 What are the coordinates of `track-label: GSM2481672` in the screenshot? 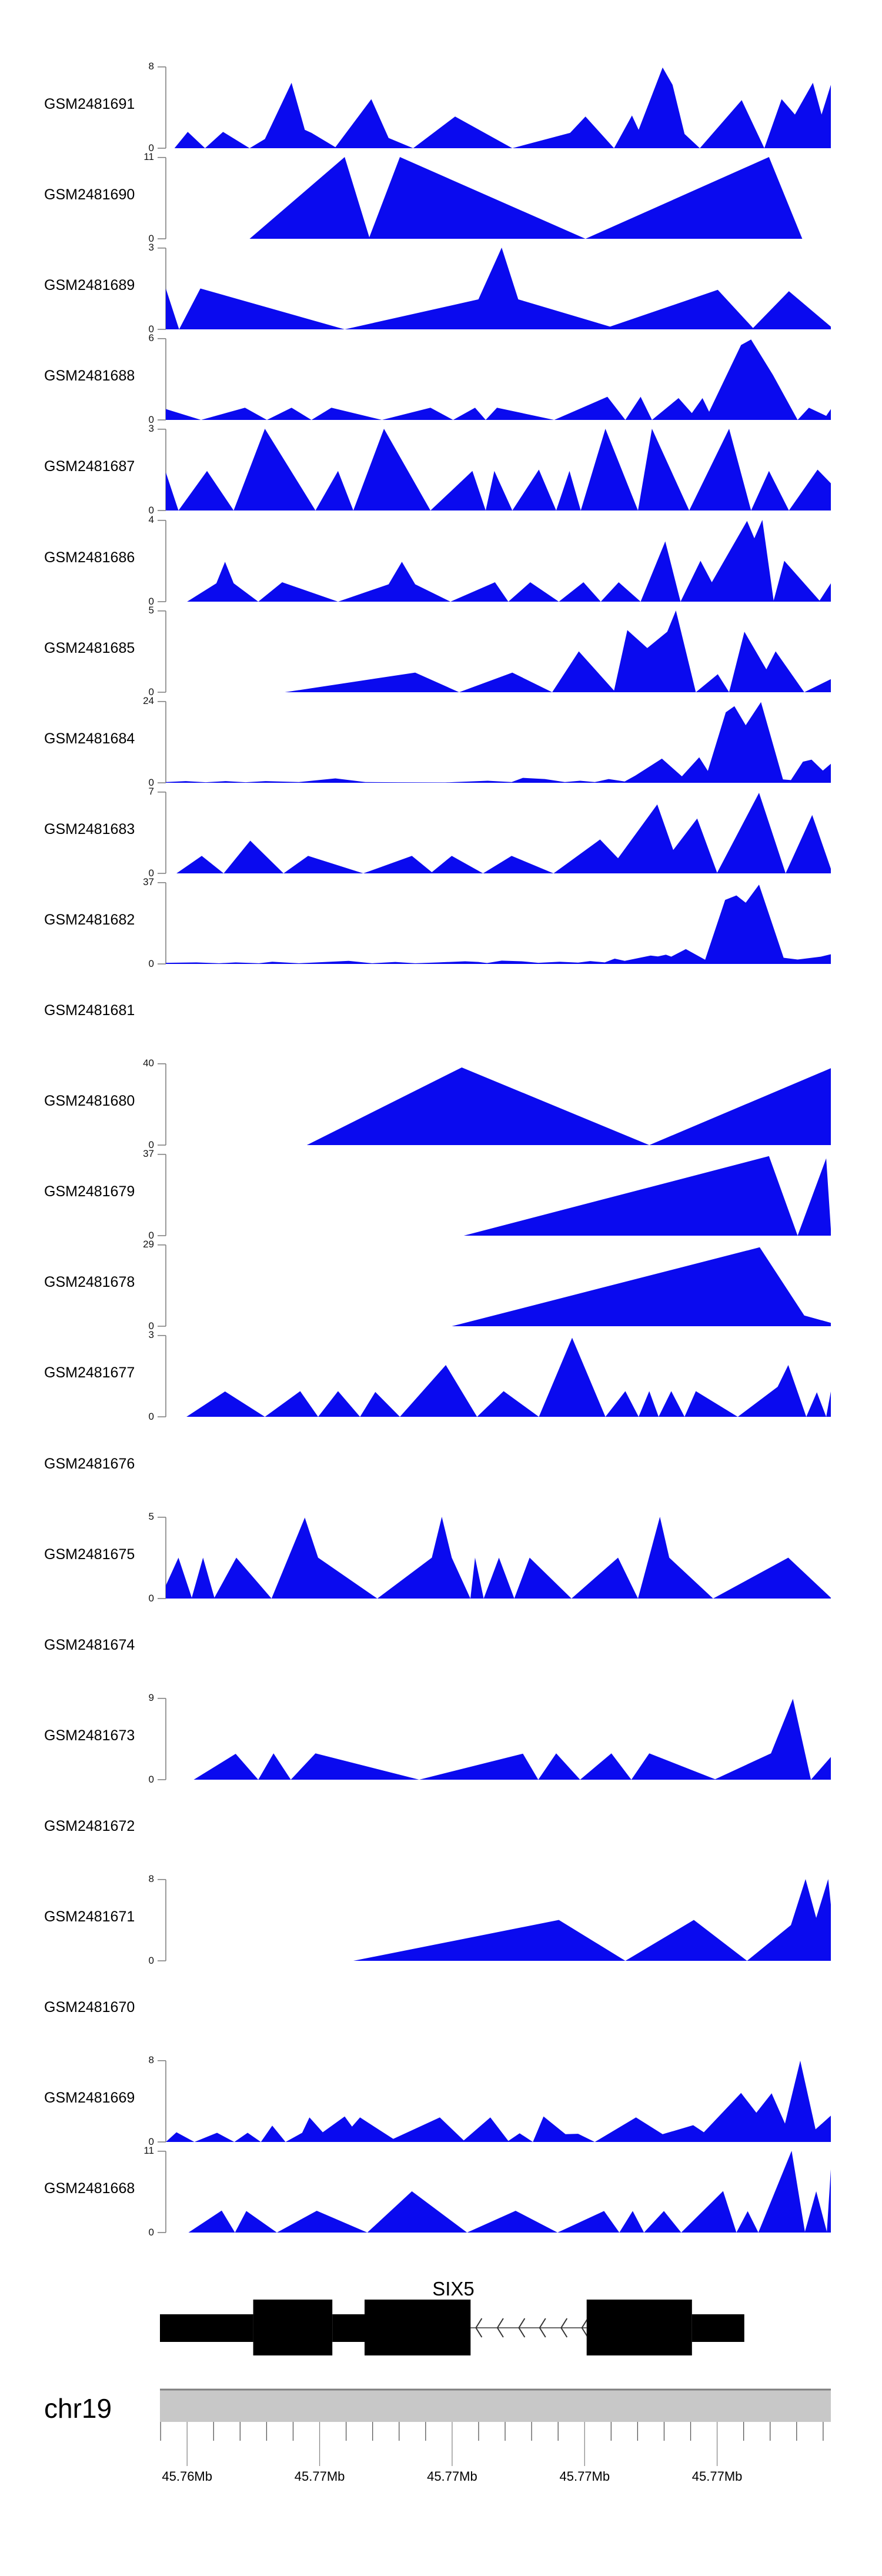 It's located at (89, 1826).